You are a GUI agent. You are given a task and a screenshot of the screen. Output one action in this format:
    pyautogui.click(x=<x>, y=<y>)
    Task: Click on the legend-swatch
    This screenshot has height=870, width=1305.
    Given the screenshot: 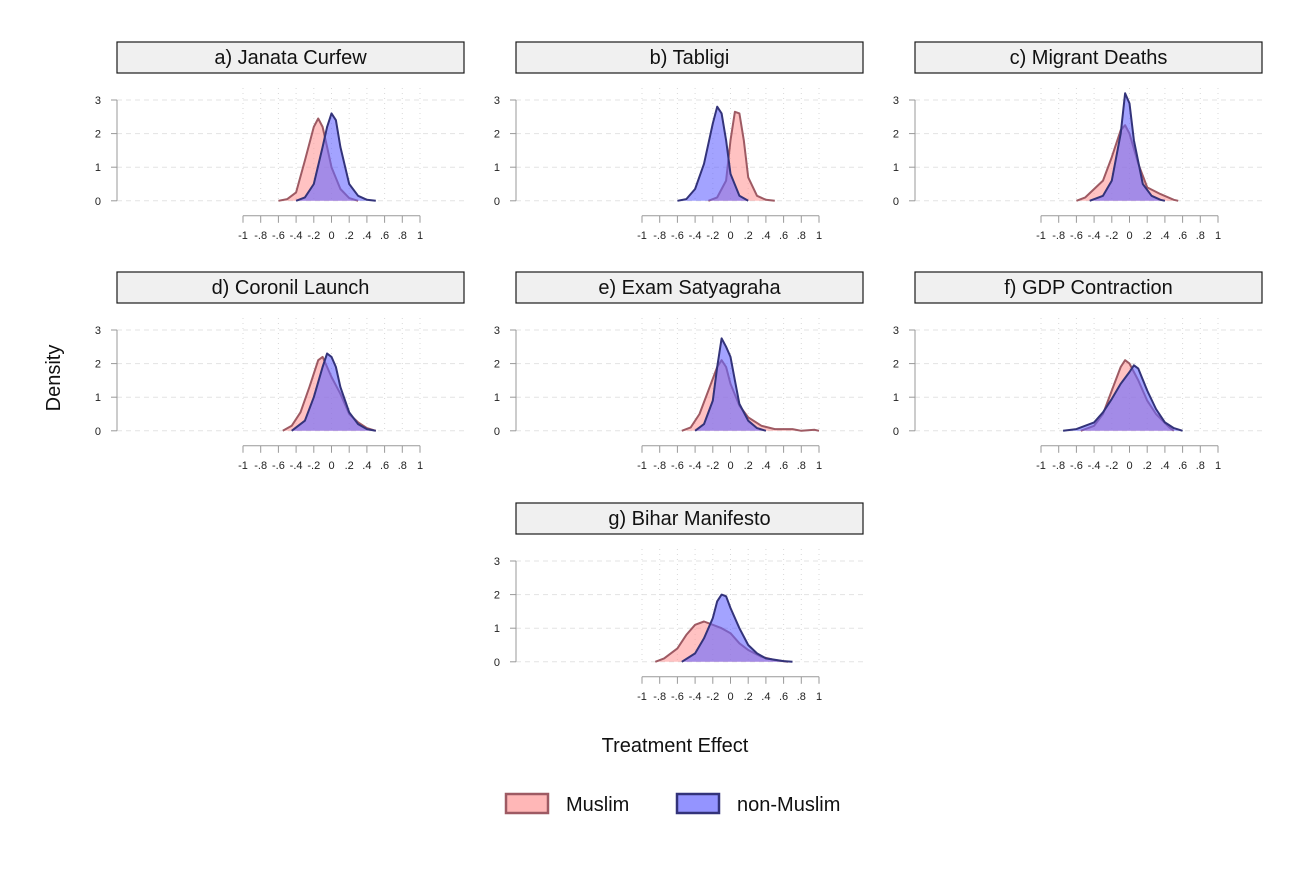 What is the action you would take?
    pyautogui.click(x=698, y=803)
    